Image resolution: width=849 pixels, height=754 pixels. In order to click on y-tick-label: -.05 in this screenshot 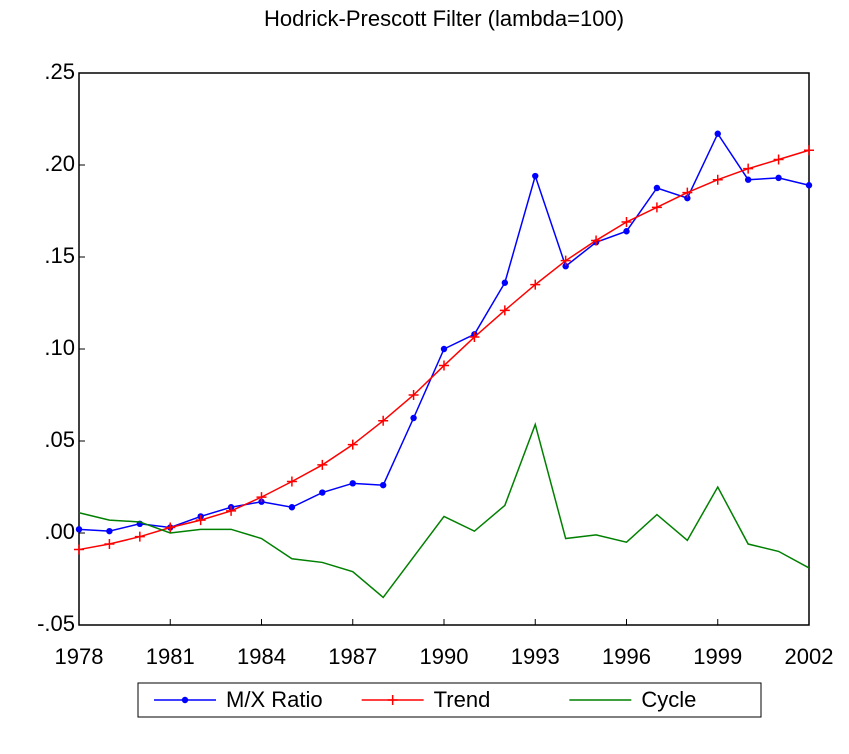, I will do `click(56, 623)`.